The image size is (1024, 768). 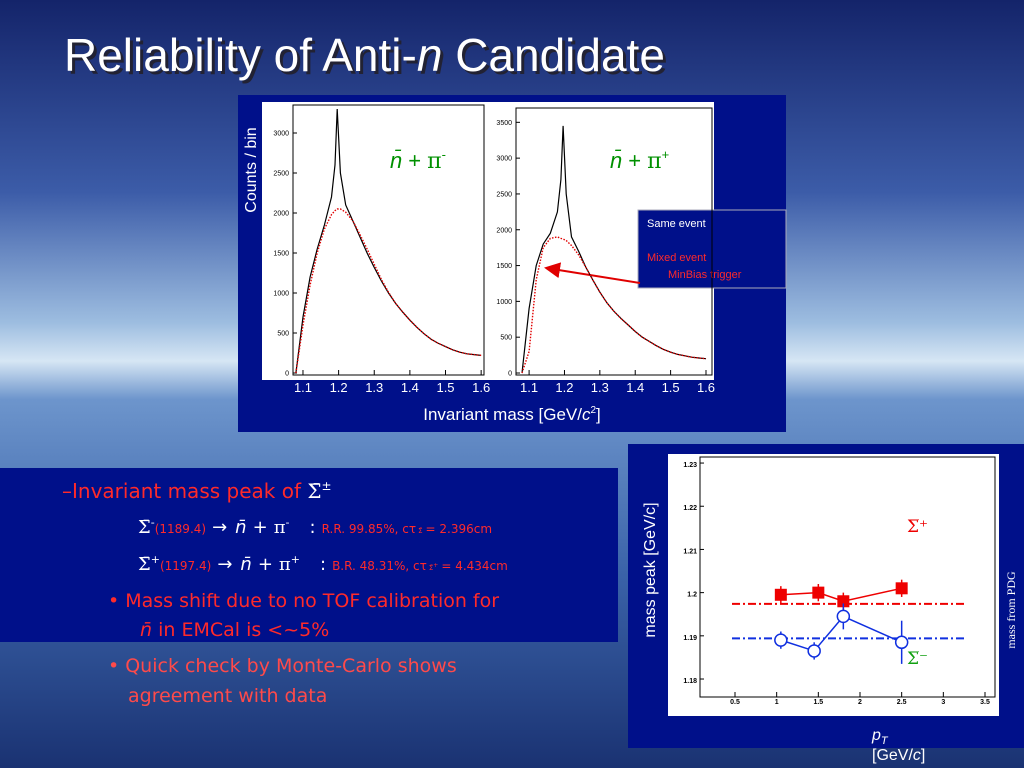 I want to click on x-tick-label: 3, so click(x=943, y=702).